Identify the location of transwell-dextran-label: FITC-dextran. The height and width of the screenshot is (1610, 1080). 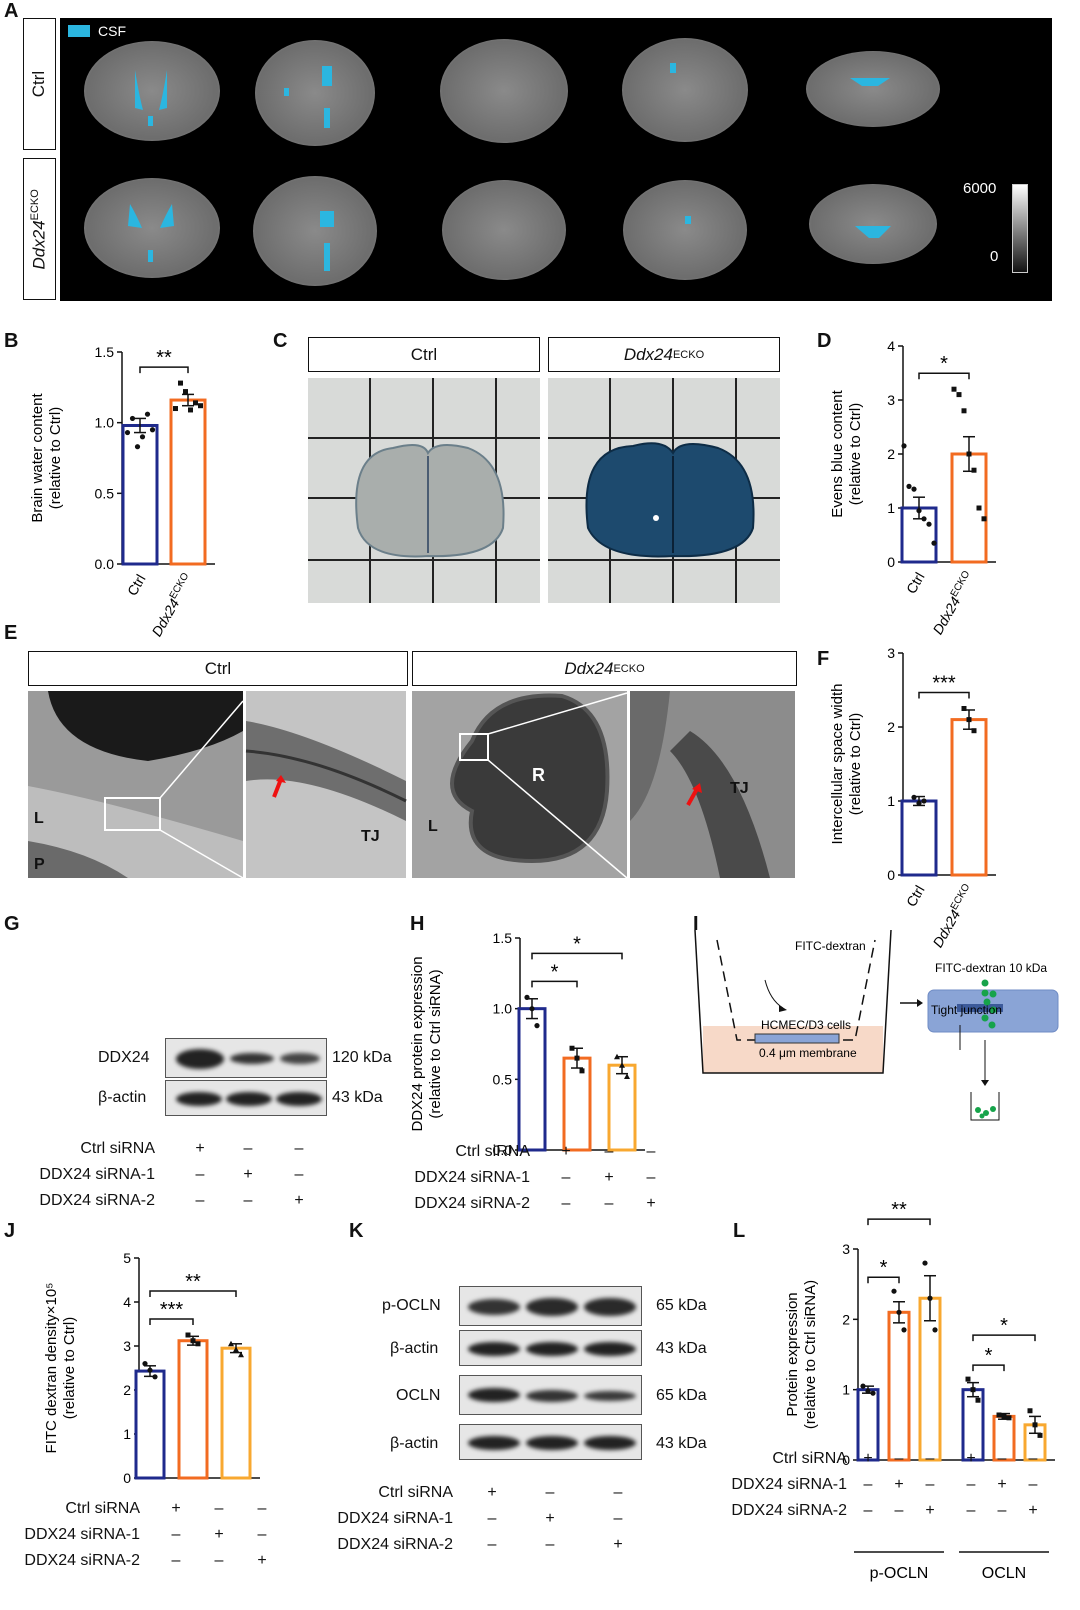
(830, 946).